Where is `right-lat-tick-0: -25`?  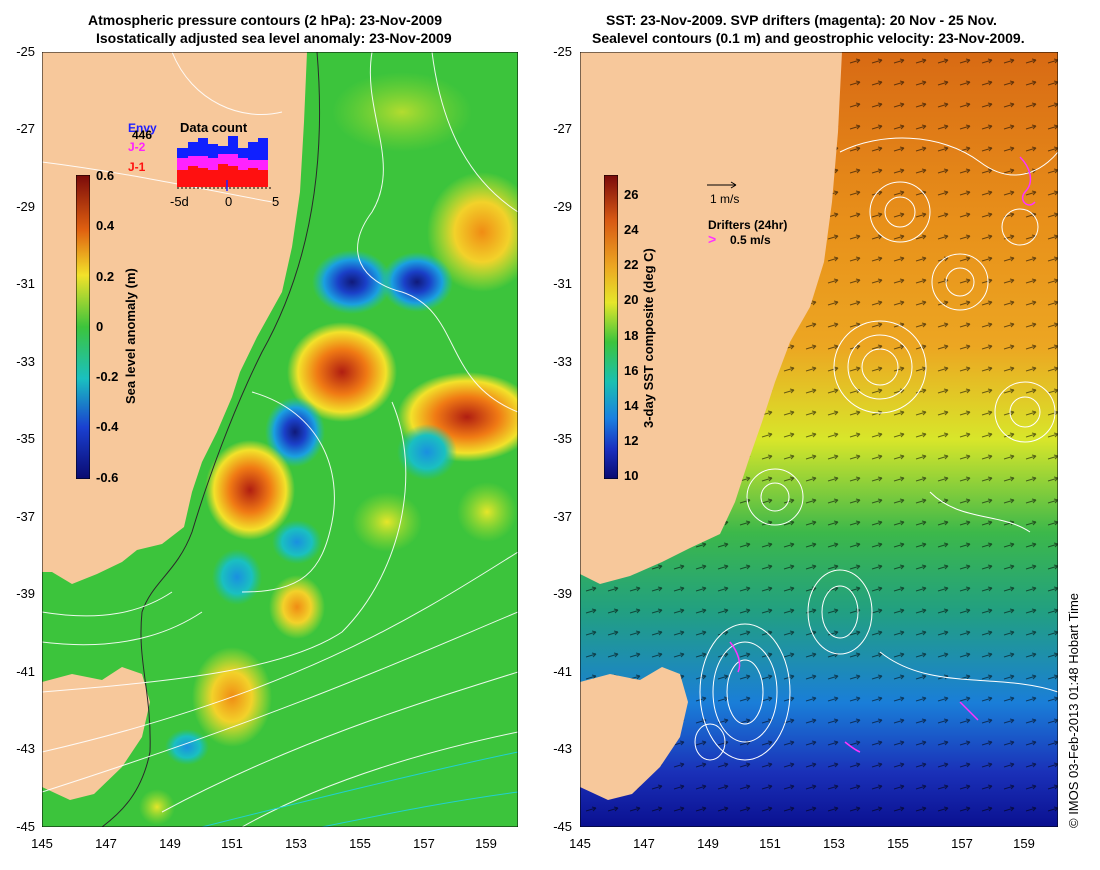
right-lat-tick-0: -25 is located at coordinates (562, 51).